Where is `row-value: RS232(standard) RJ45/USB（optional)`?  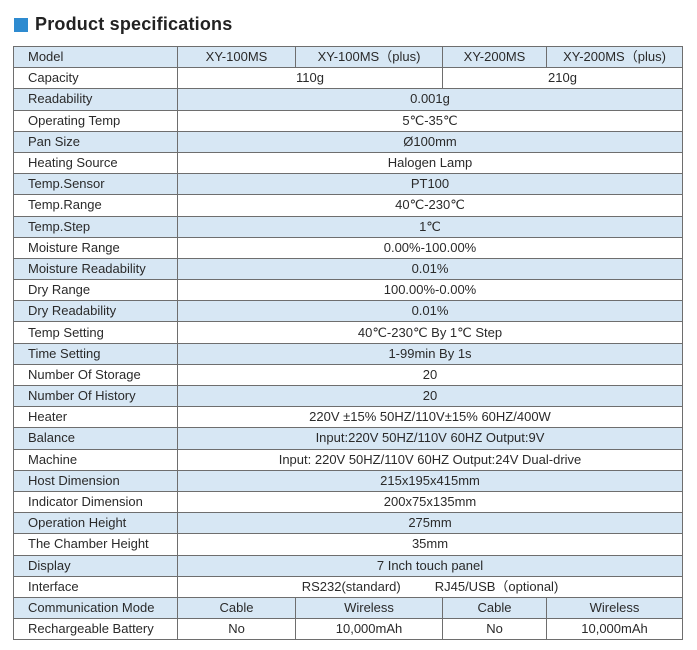
row-value: RS232(standard) RJ45/USB（optional) is located at coordinates (430, 586).